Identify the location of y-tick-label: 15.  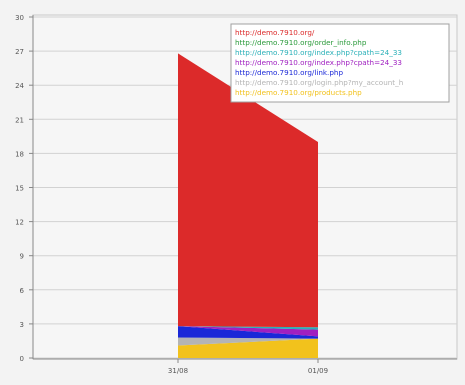
(19, 189).